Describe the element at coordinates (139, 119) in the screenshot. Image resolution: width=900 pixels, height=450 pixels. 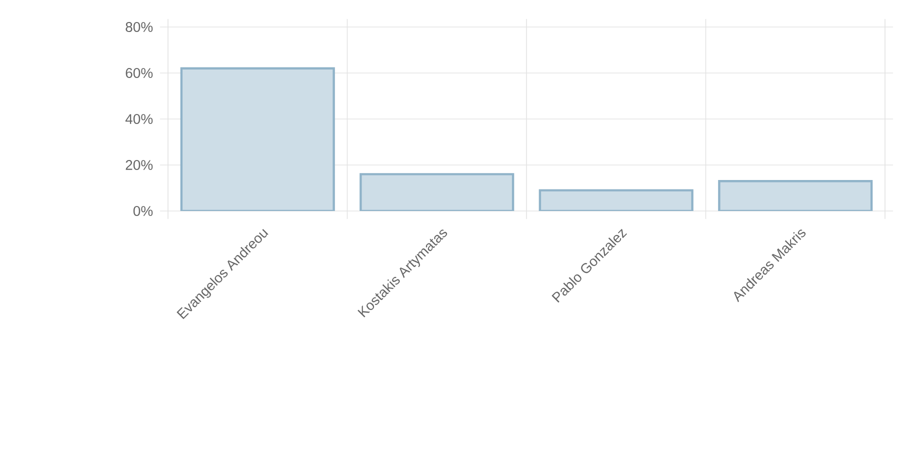
I see `y-tick-label: 40%` at that location.